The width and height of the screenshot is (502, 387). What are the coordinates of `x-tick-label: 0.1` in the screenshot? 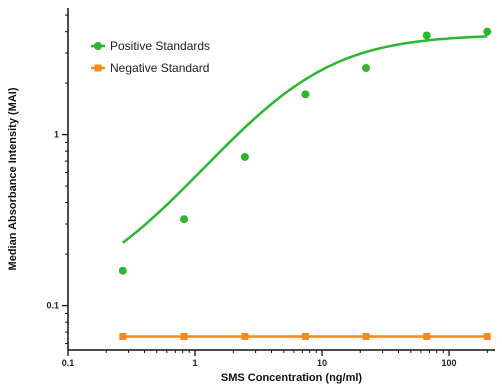 It's located at (68, 363).